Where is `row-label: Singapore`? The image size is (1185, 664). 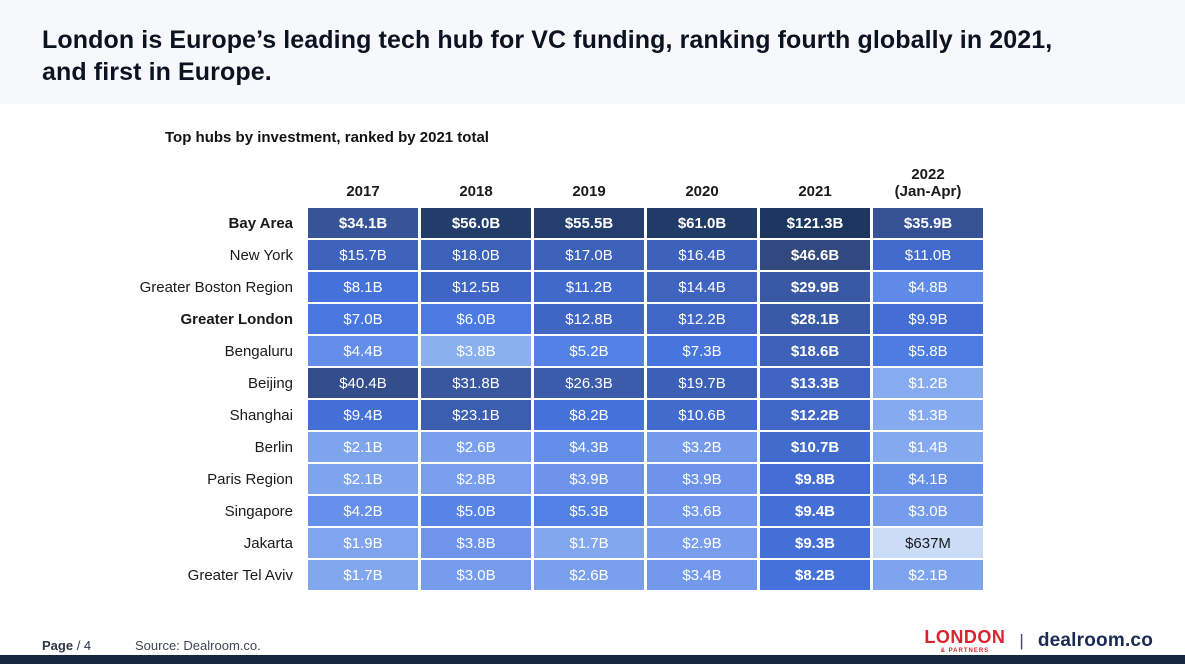 row-label: Singapore is located at coordinates (258, 511).